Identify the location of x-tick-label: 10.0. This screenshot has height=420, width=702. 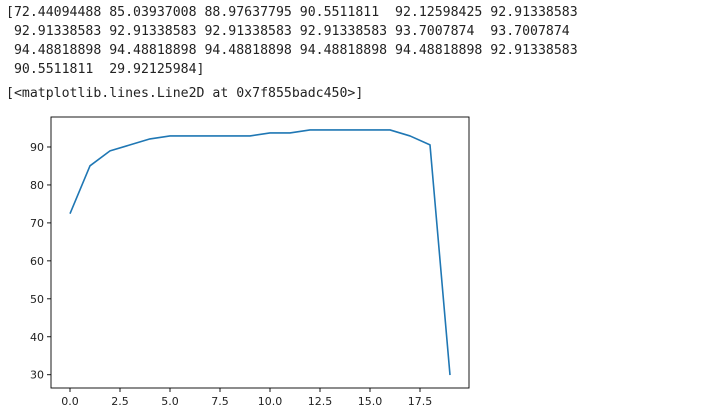
(270, 401).